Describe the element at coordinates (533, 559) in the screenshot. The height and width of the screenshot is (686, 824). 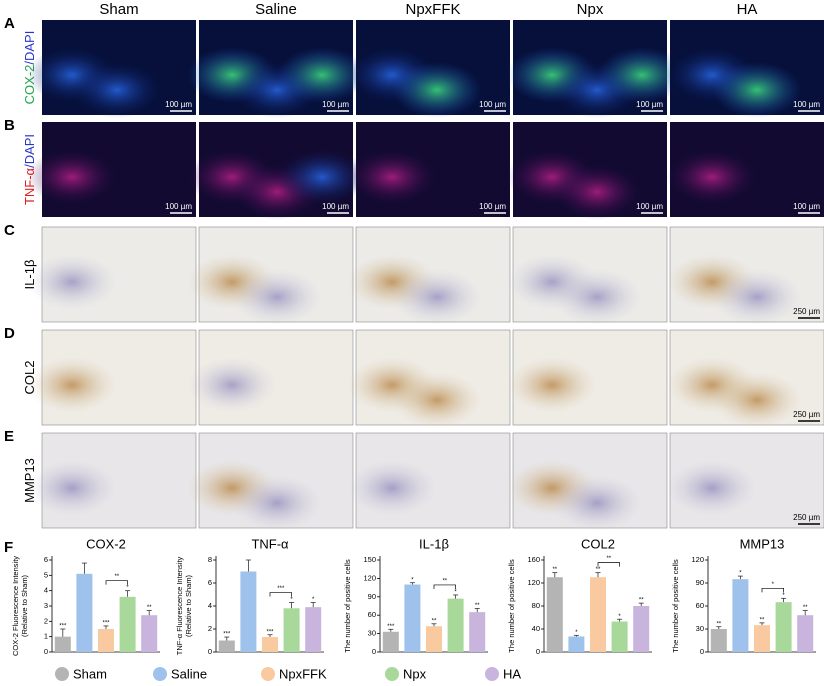
I see `y-tick-label: 160` at that location.